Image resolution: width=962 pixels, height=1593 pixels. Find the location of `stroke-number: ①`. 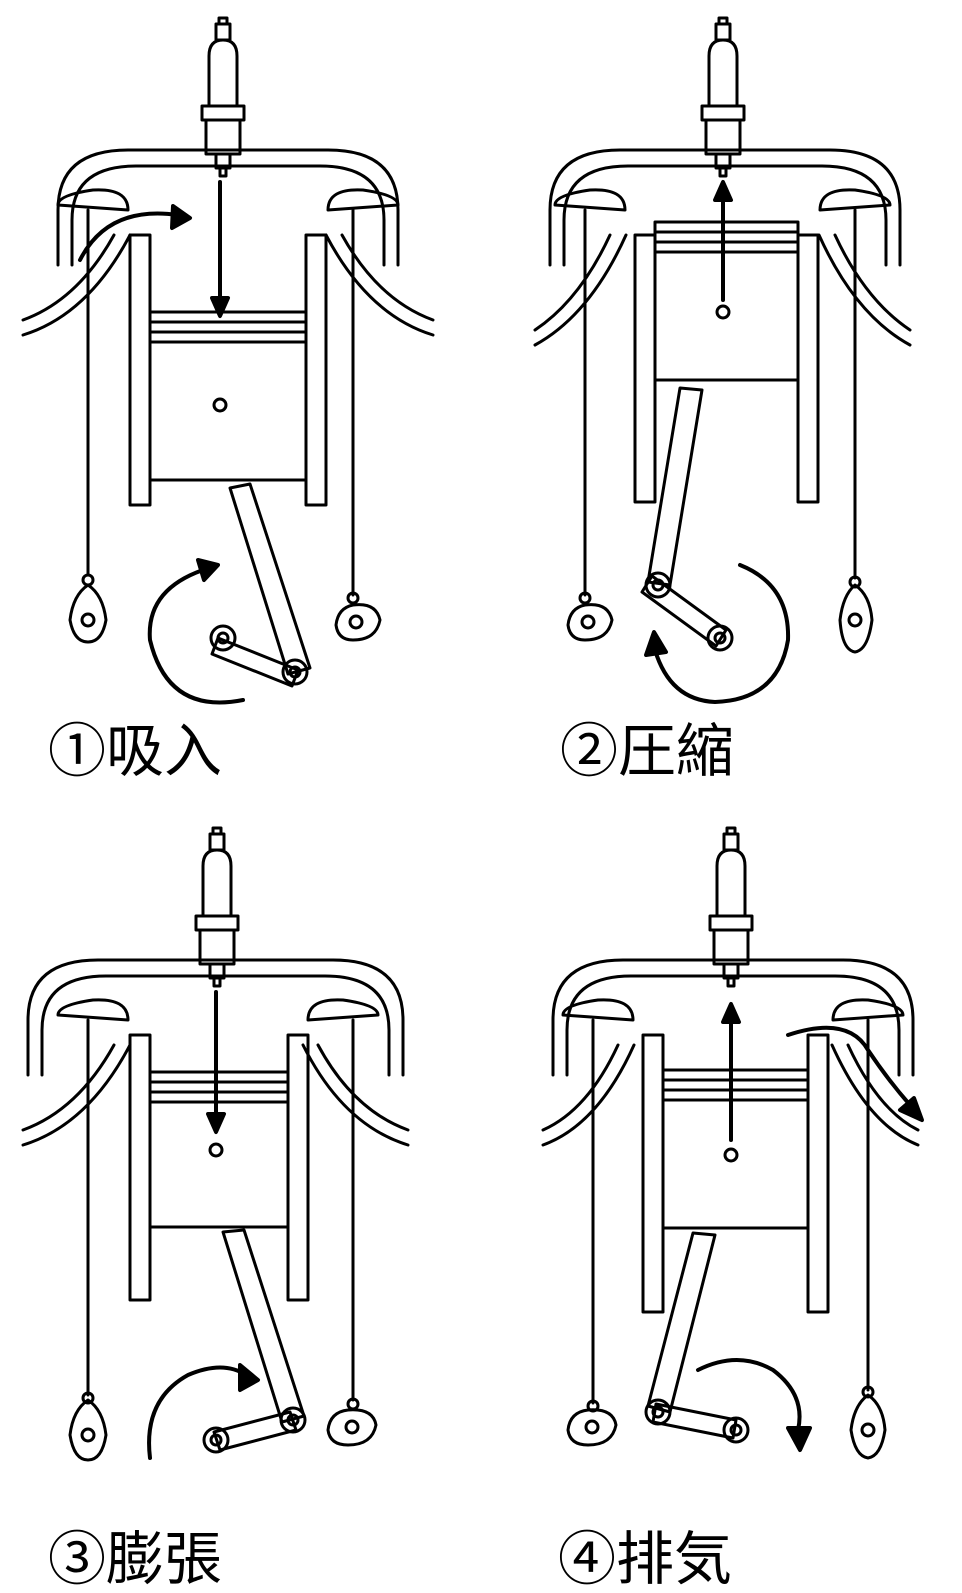

stroke-number: ① is located at coordinates (77, 751).